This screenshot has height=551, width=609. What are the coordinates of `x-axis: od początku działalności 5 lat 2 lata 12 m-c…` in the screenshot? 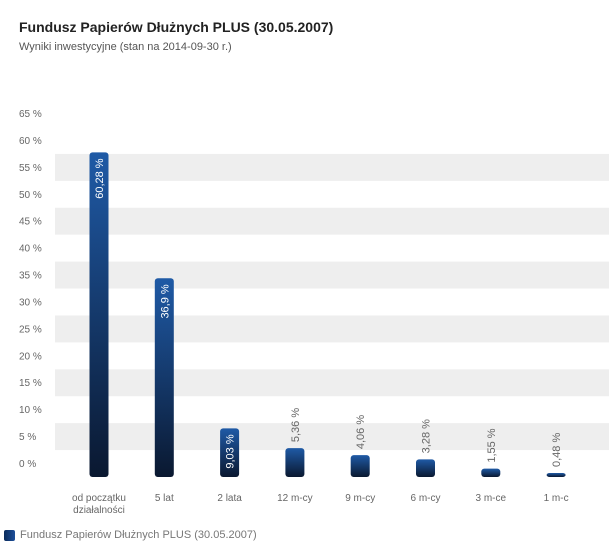 It's located at (320, 504).